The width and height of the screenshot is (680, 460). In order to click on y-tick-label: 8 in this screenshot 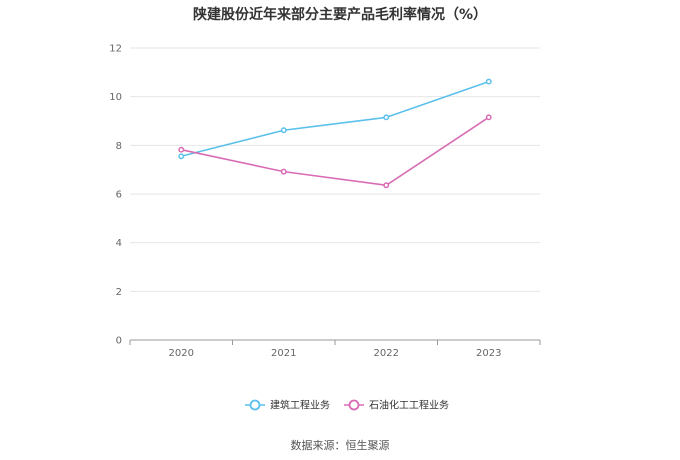, I will do `click(119, 146)`.